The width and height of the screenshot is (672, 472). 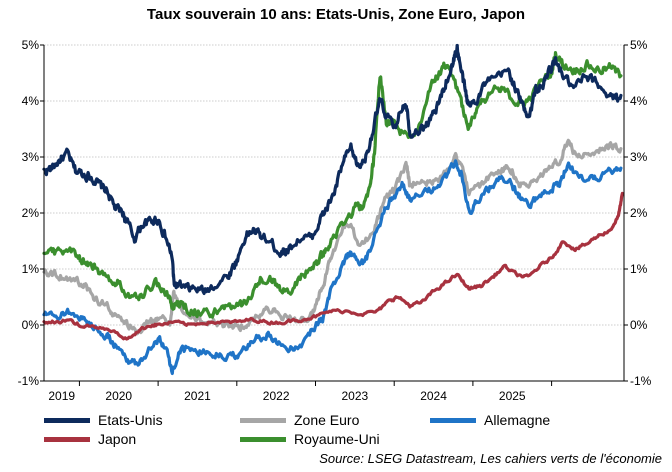 I want to click on legend-swatch-zone-euro, so click(x=263, y=420).